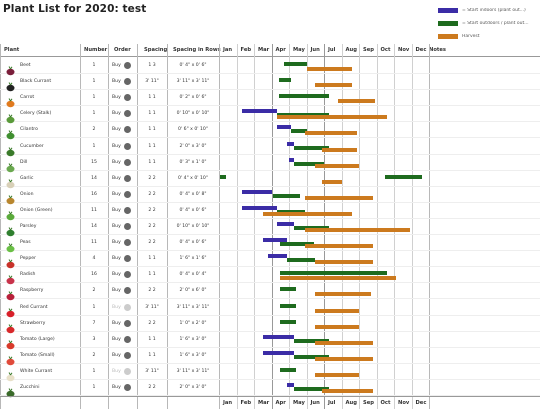 This screenshot has height=411, width=540. Describe the element at coordinates (193, 130) in the screenshot. I see `plant-spacing-rows: 0' 6" x 0' 10"` at that location.